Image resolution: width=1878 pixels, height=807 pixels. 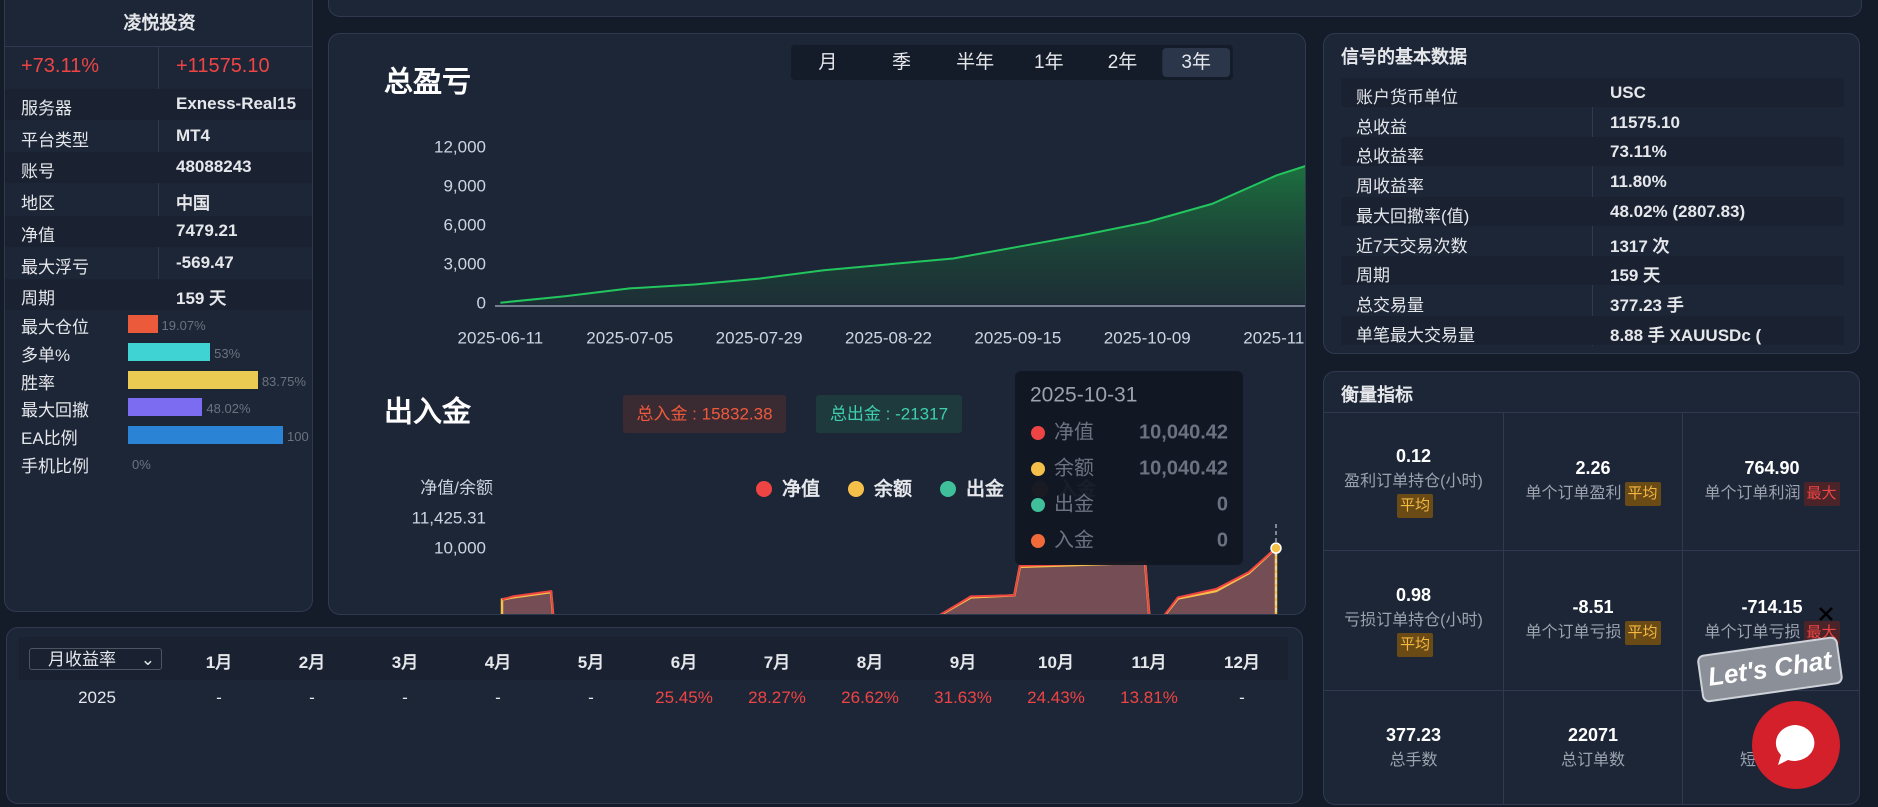 I want to click on metric-value: 0.98, so click(x=1413, y=594).